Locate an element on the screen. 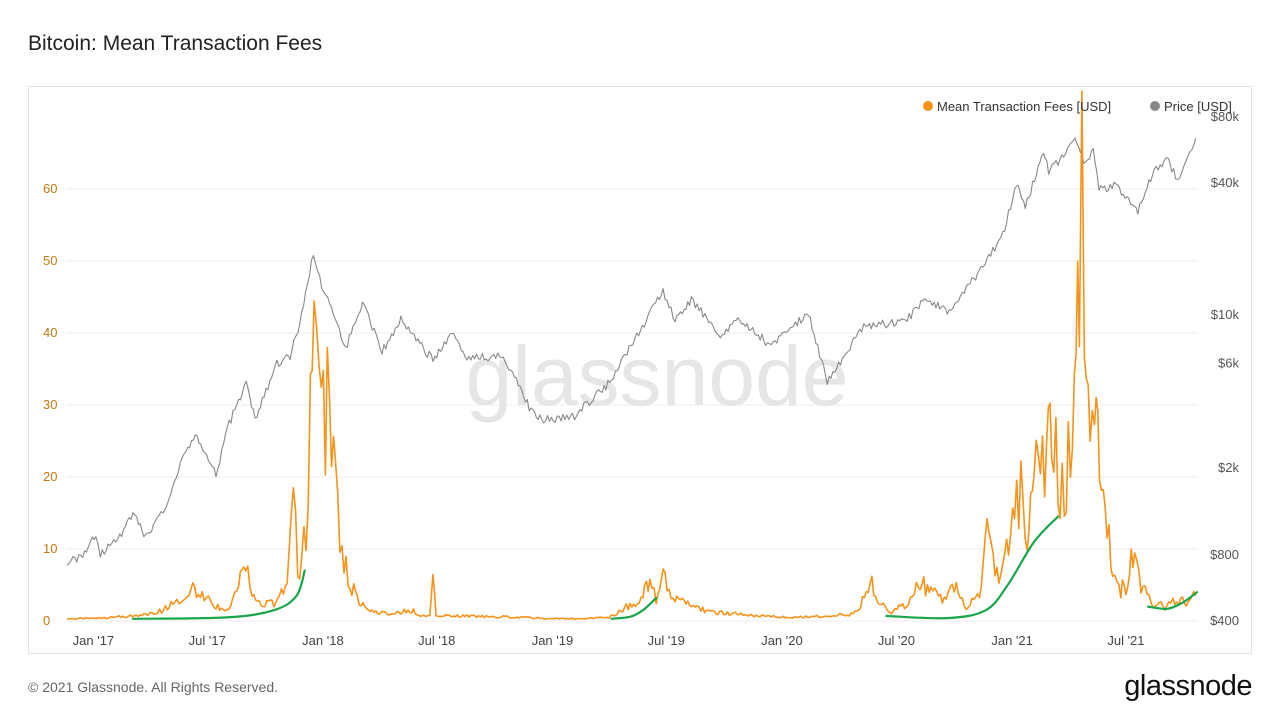  left-tick-label: 20 is located at coordinates (50, 476).